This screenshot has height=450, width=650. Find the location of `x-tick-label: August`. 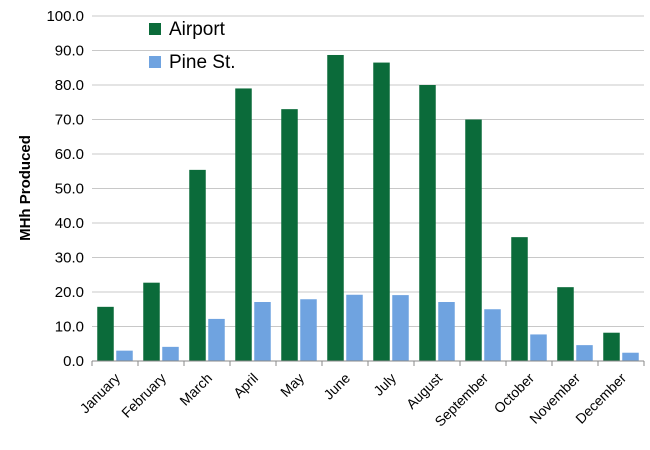

x-tick-label: August is located at coordinates (424, 391).